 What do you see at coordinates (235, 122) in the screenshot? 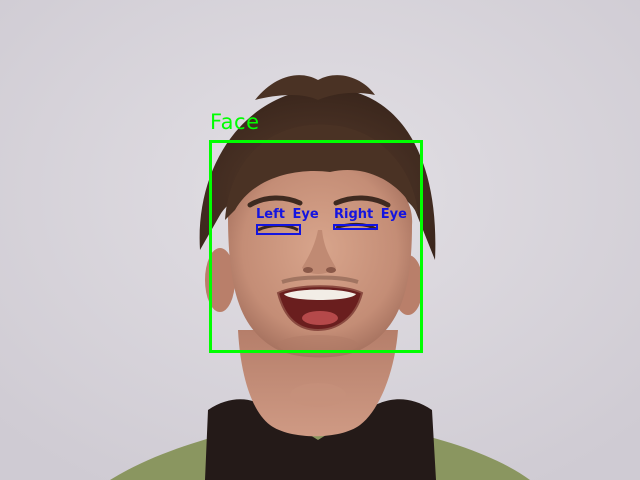
I see `face-label: Face` at bounding box center [235, 122].